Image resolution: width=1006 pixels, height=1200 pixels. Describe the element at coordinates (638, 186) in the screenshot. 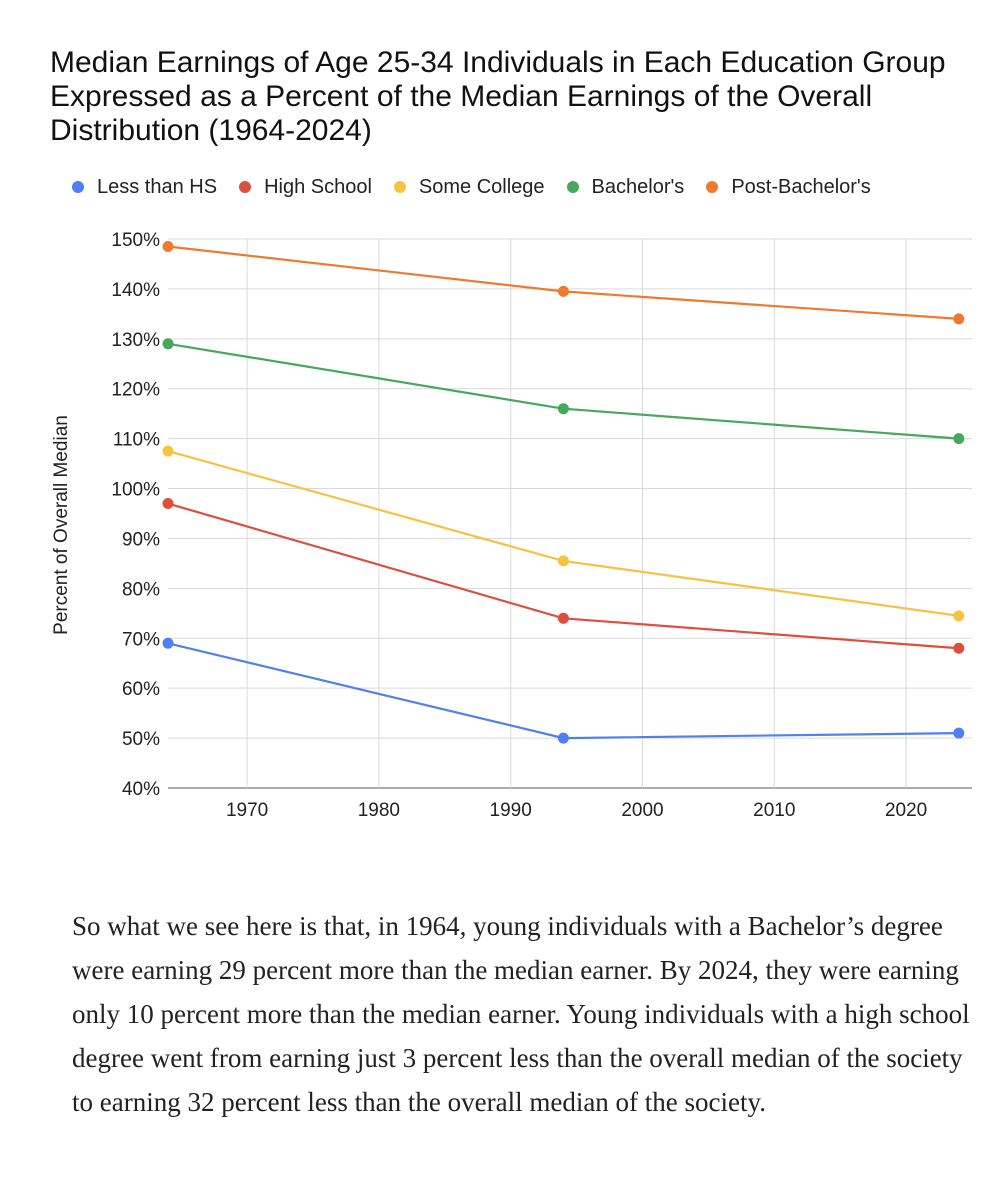

I see `legend-label: Bachelor's` at that location.